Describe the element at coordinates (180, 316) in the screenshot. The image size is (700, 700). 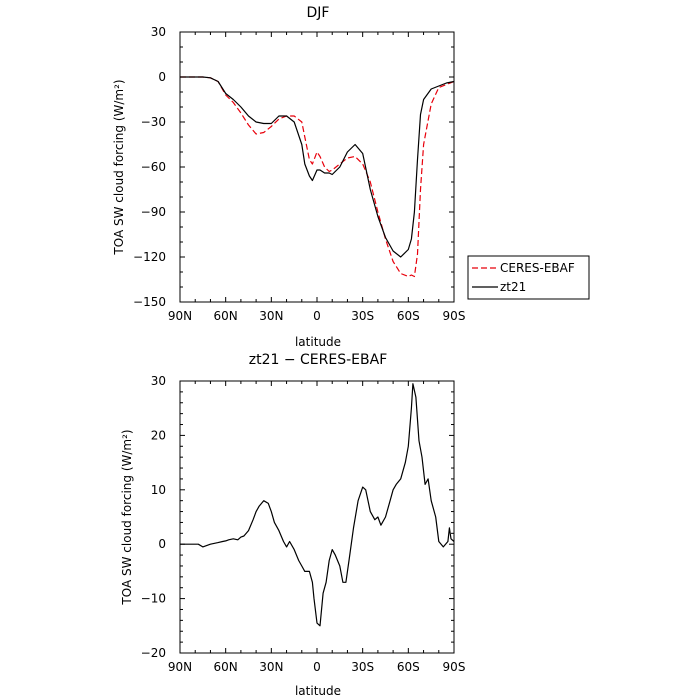
I see `panel-top-xtick-label: 90N` at that location.